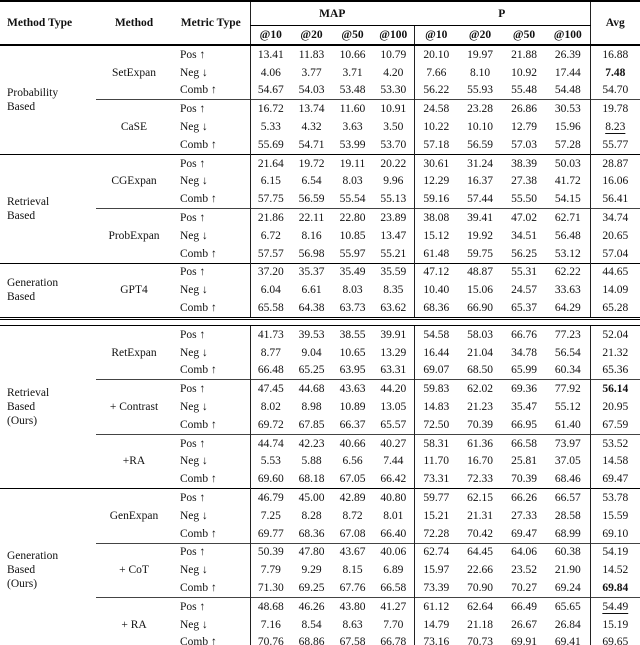  What do you see at coordinates (568, 109) in the screenshot?
I see `value-cell: 30.53` at bounding box center [568, 109].